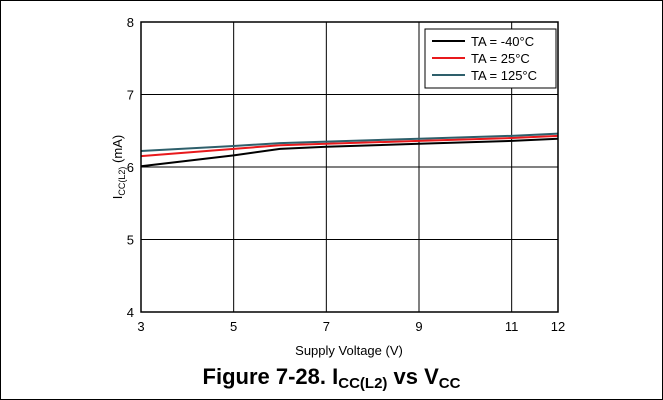 This screenshot has width=663, height=400. What do you see at coordinates (502, 41) in the screenshot?
I see `legend-label: TA = -40°C` at bounding box center [502, 41].